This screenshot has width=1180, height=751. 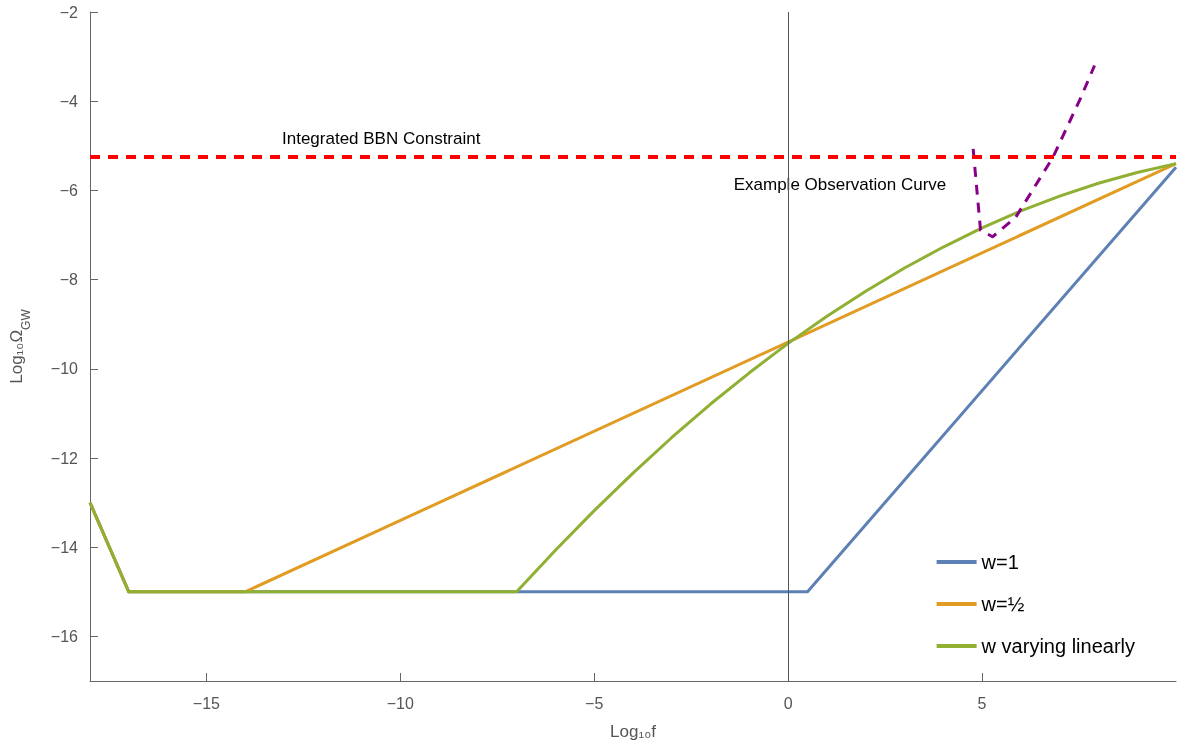 What do you see at coordinates (633, 731) in the screenshot?
I see `x-axis-title: Log₁₀f` at bounding box center [633, 731].